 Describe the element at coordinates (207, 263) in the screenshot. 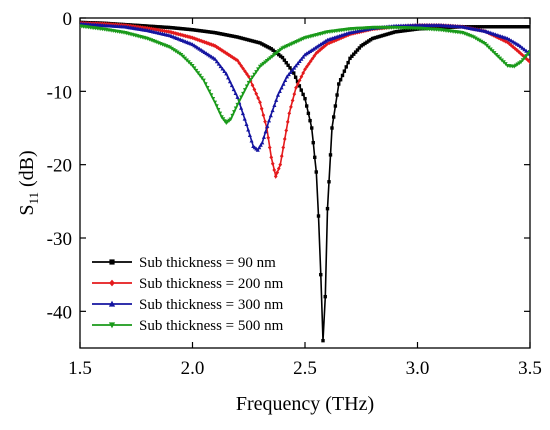

I see `legend-label: Sub thickness = 90 nm` at that location.